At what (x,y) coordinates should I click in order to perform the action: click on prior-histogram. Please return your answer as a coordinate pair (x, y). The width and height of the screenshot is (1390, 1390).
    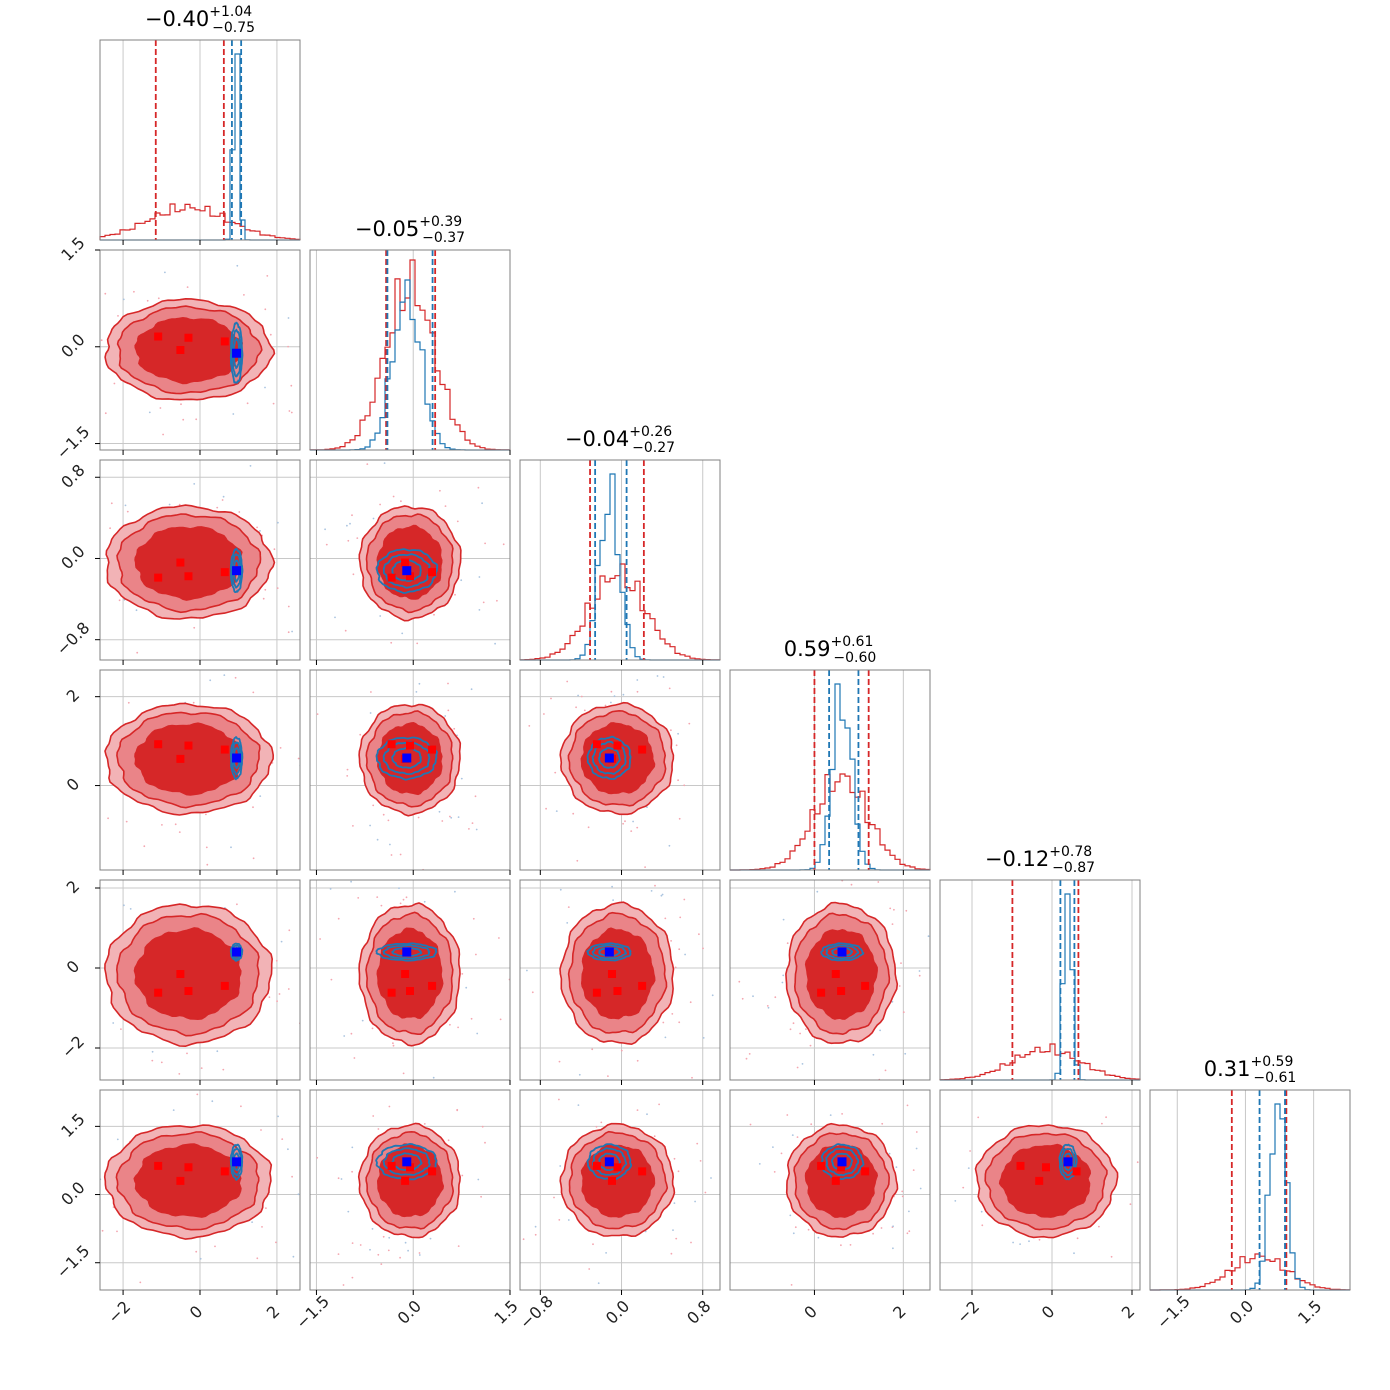
    Looking at the image, I should click on (1040, 1062).